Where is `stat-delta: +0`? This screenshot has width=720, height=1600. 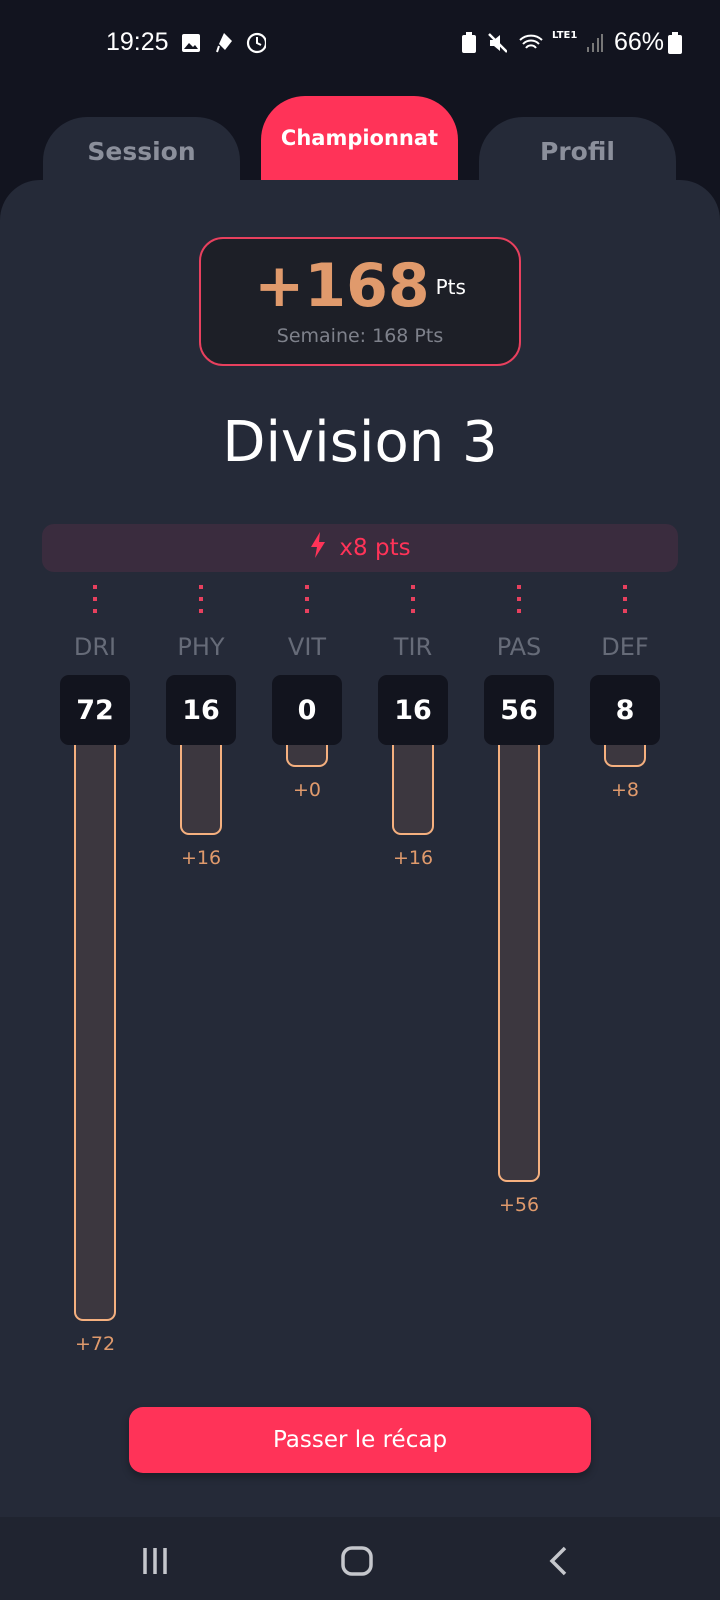 stat-delta: +0 is located at coordinates (306, 790).